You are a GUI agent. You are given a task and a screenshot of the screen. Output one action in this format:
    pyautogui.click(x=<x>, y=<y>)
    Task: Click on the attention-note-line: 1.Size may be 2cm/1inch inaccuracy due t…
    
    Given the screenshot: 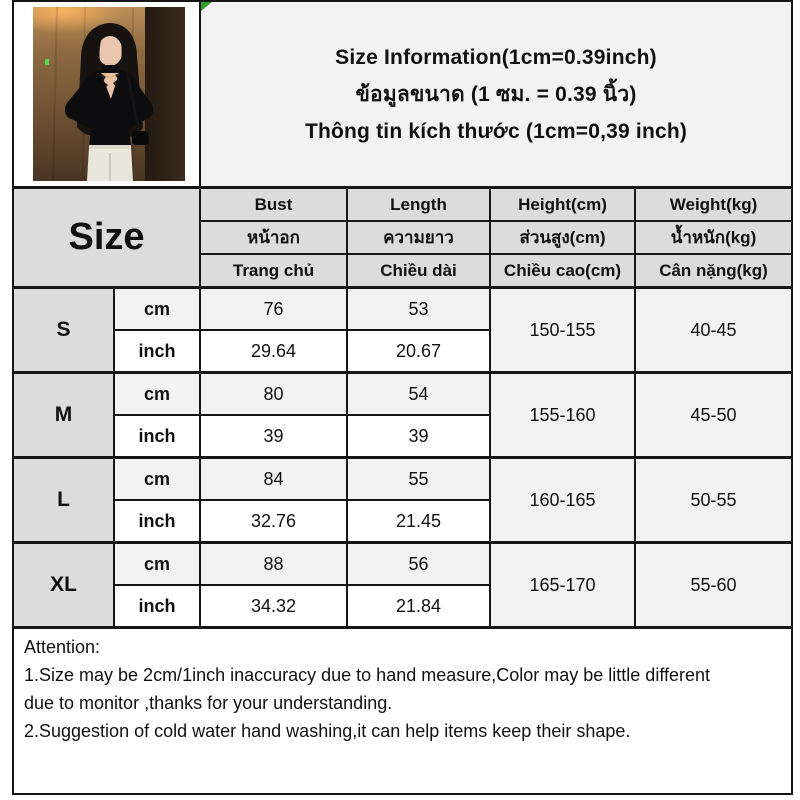 What is the action you would take?
    pyautogui.click(x=367, y=675)
    